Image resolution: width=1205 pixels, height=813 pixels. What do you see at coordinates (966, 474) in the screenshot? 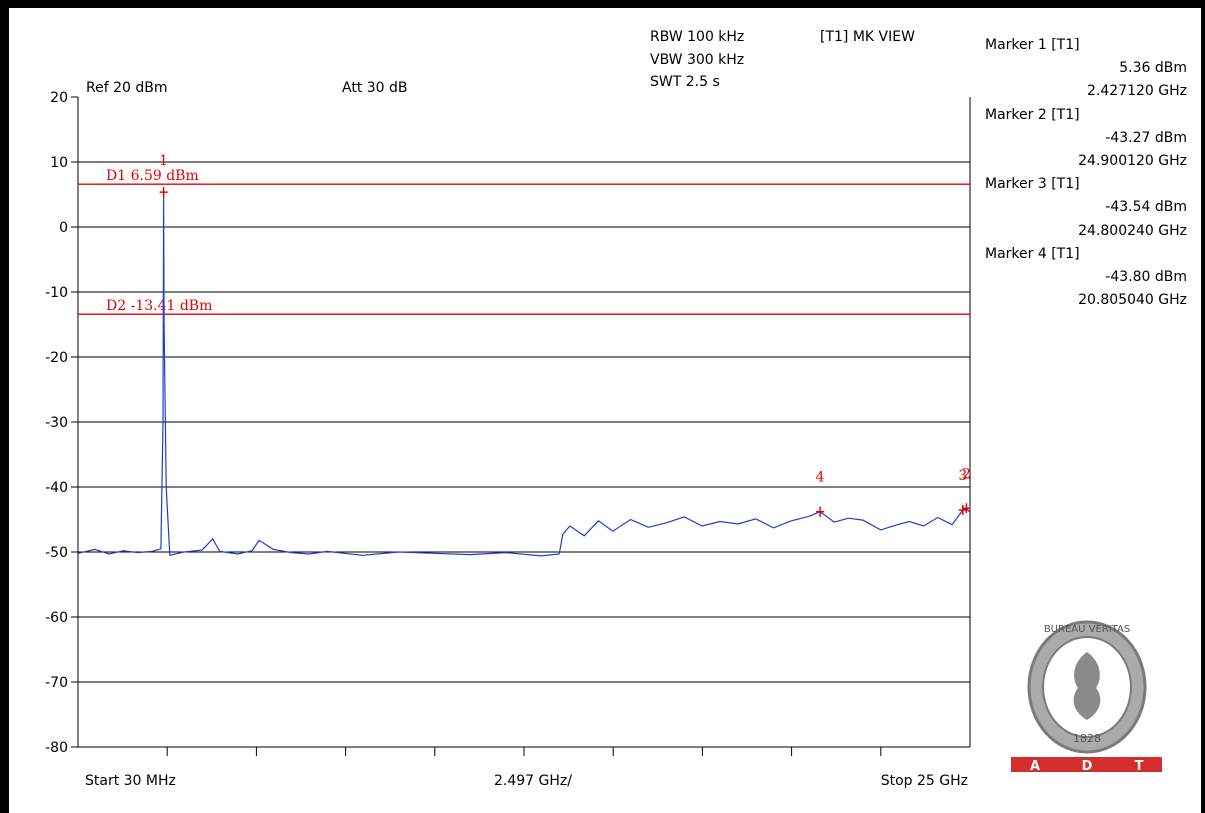
I see `marker-number: 2` at bounding box center [966, 474].